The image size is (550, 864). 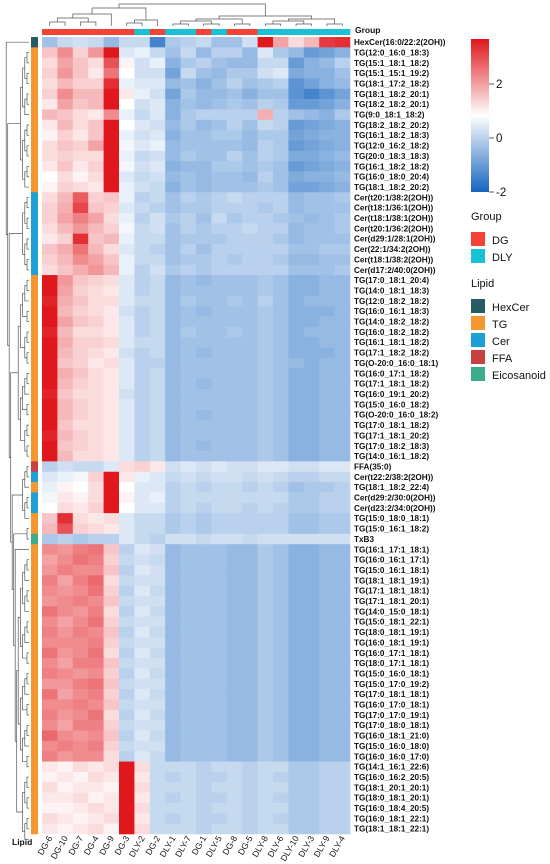 I want to click on row-label: Cer(t18:1/38:2(2OH)), so click(x=393, y=259).